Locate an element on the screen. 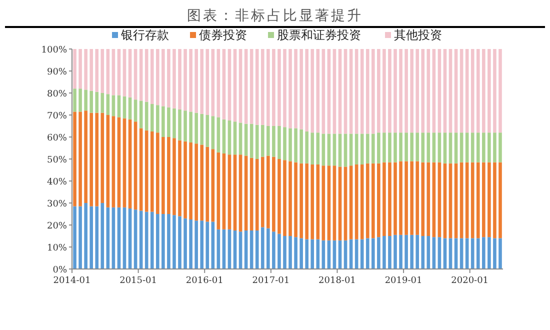 The height and width of the screenshot is (330, 550). x-tick-label: 2018-01 is located at coordinates (337, 281).